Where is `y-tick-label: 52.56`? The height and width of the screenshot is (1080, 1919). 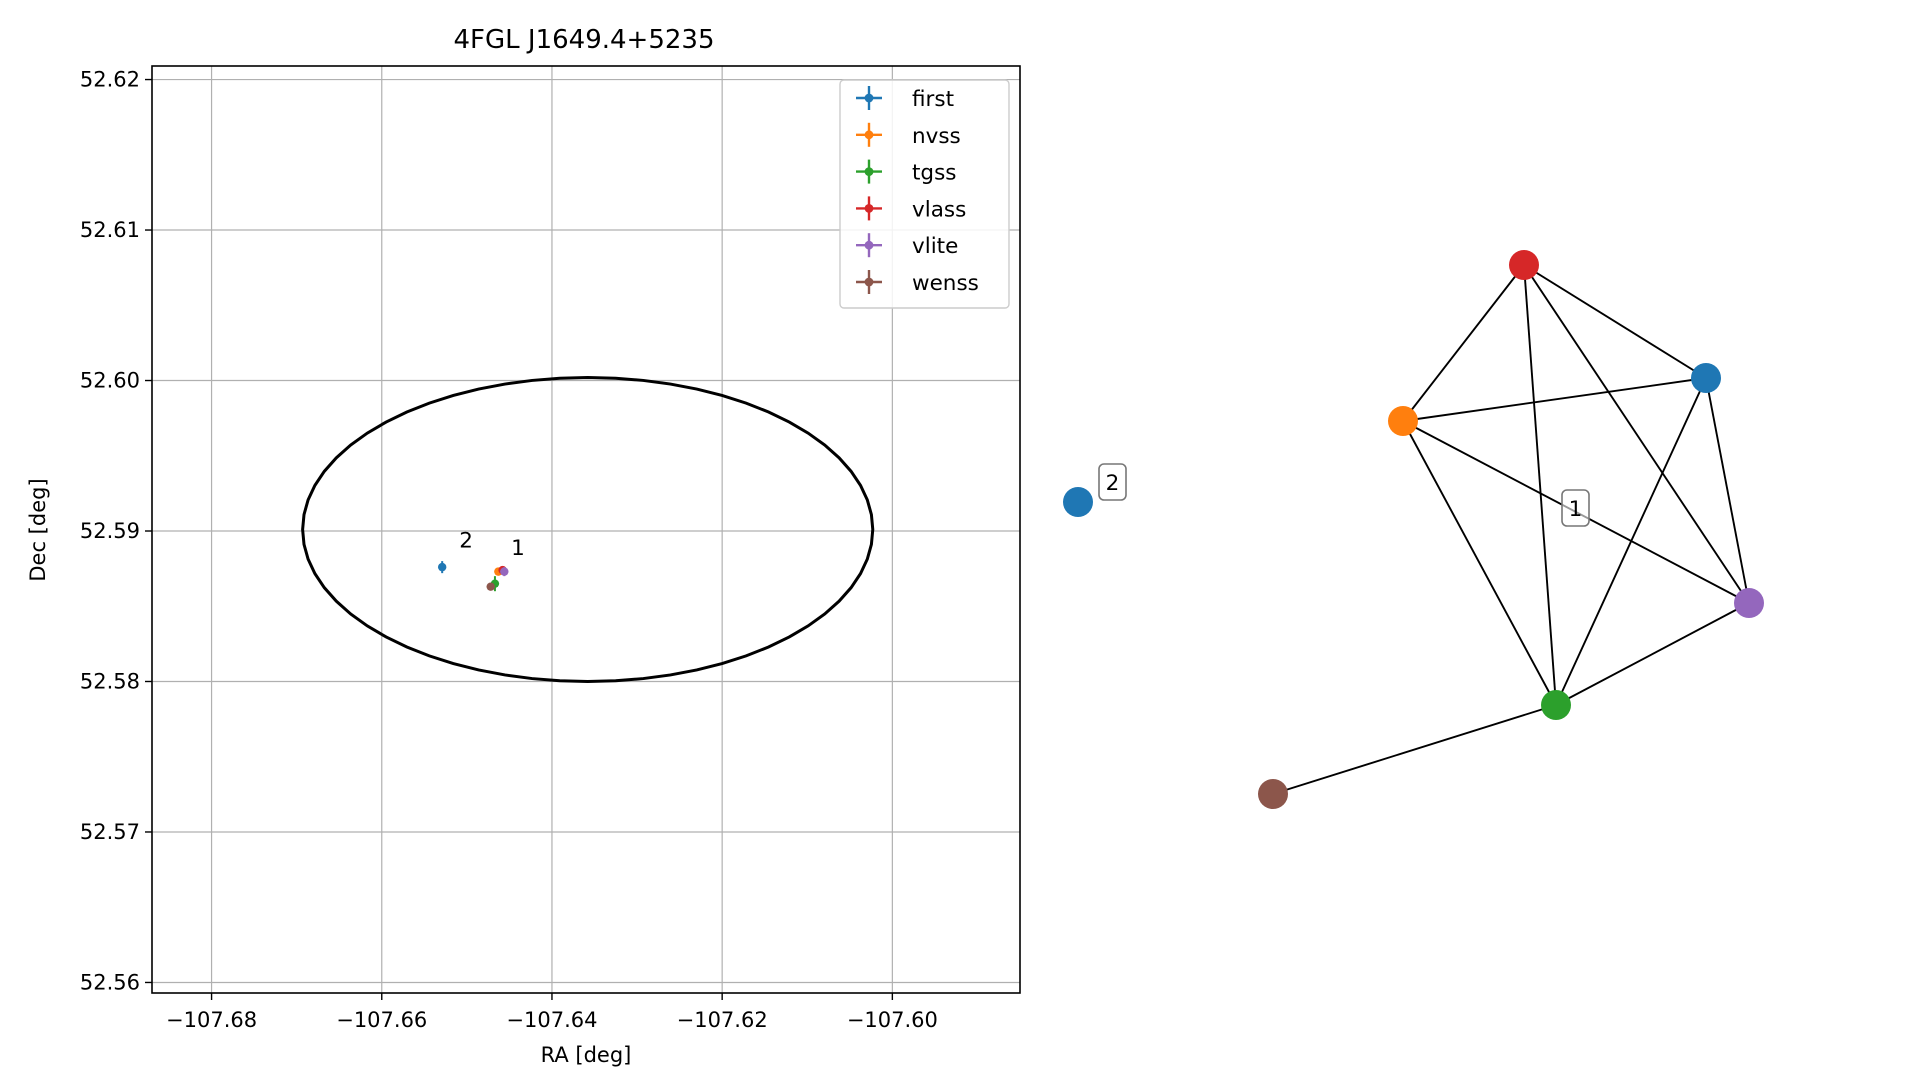
y-tick-label: 52.56 is located at coordinates (110, 982).